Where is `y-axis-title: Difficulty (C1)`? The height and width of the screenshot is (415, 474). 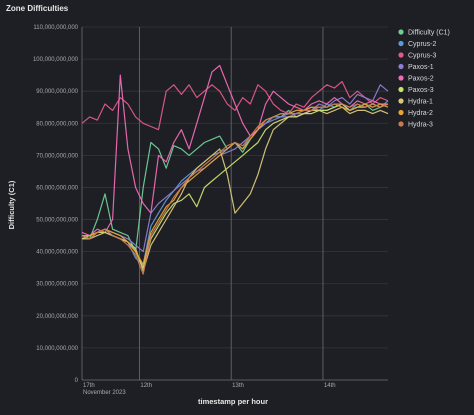
y-axis-title: Difficulty (C1) is located at coordinates (11, 204).